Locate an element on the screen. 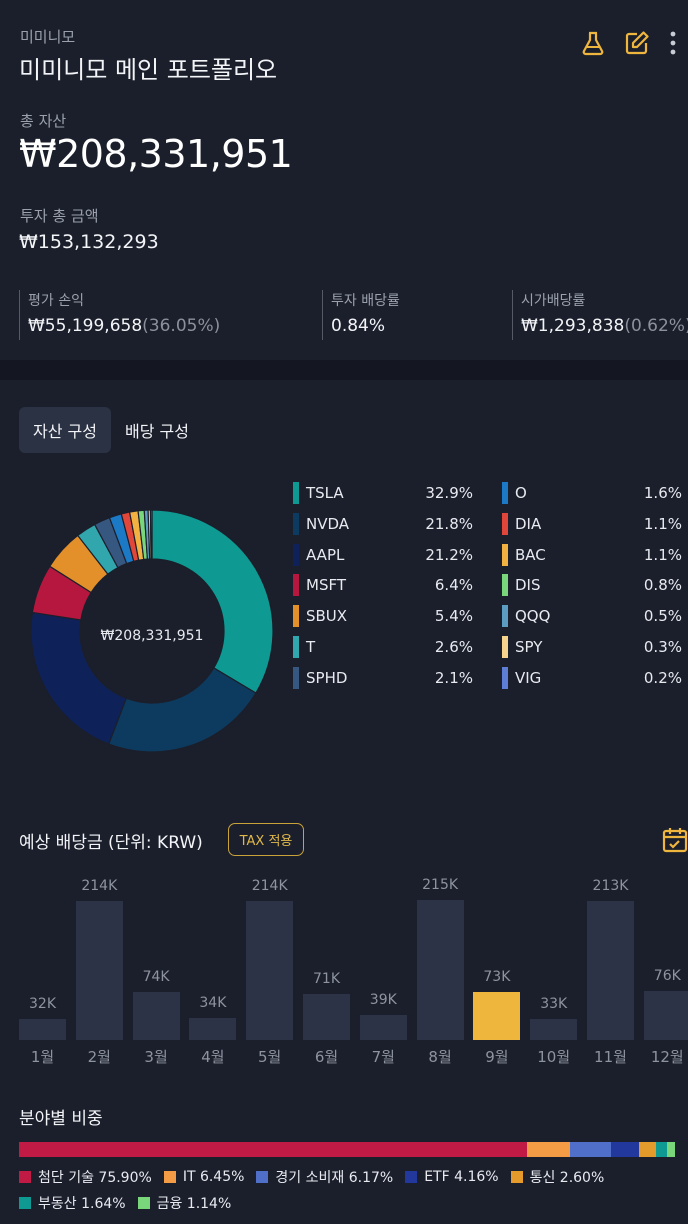 The image size is (688, 1224). dividend-chart-title: 예상 배당금 (단위: KRW) is located at coordinates (111, 843).